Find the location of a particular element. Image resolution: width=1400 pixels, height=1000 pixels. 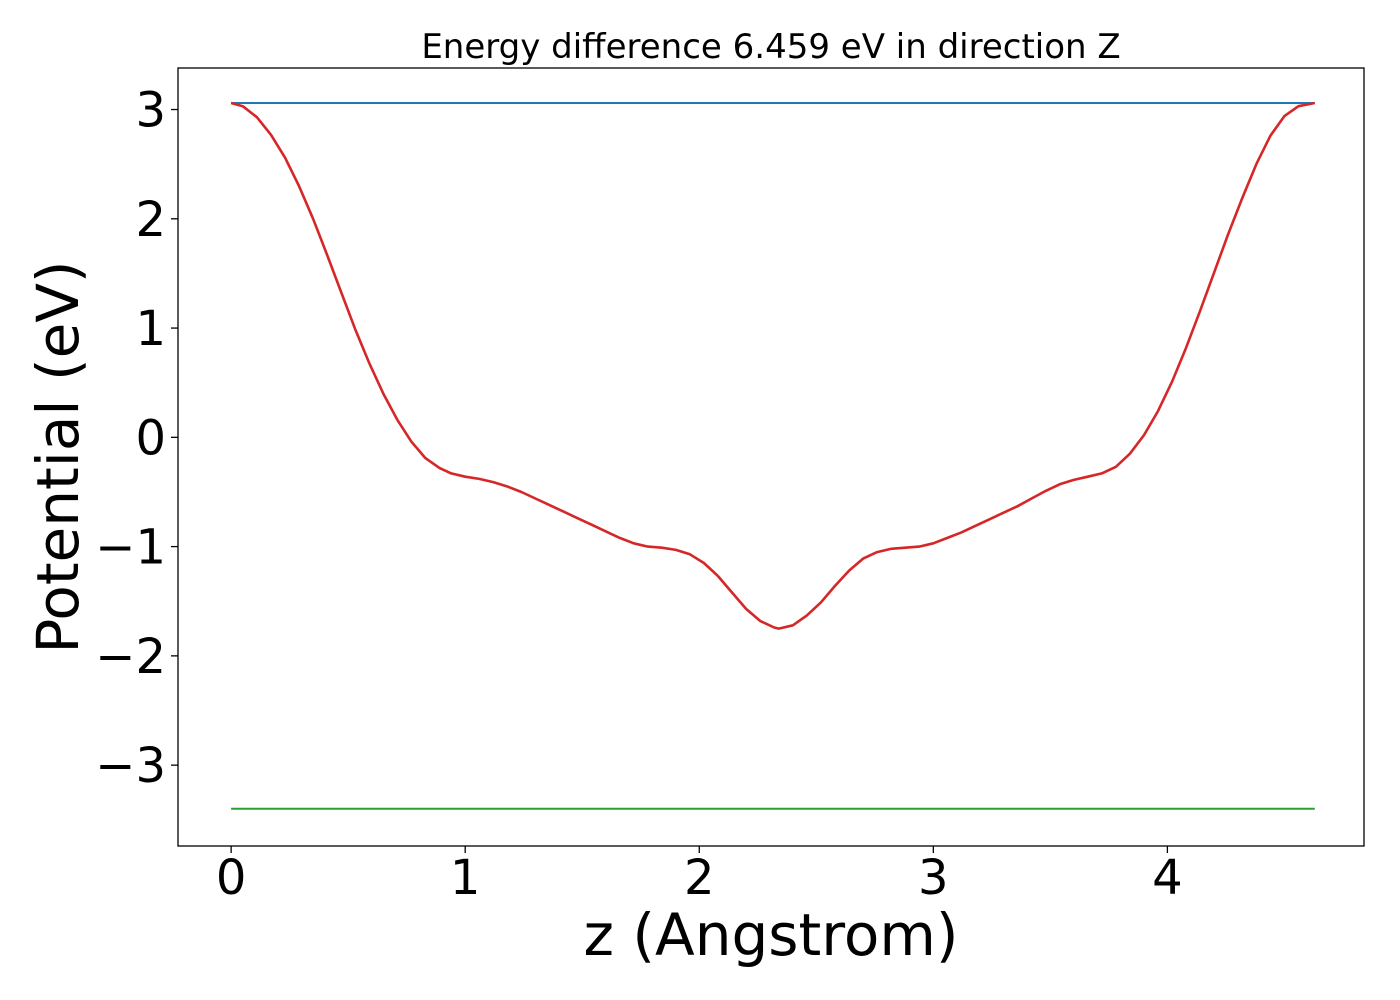

y-tick-label: 2 is located at coordinates (150, 220).